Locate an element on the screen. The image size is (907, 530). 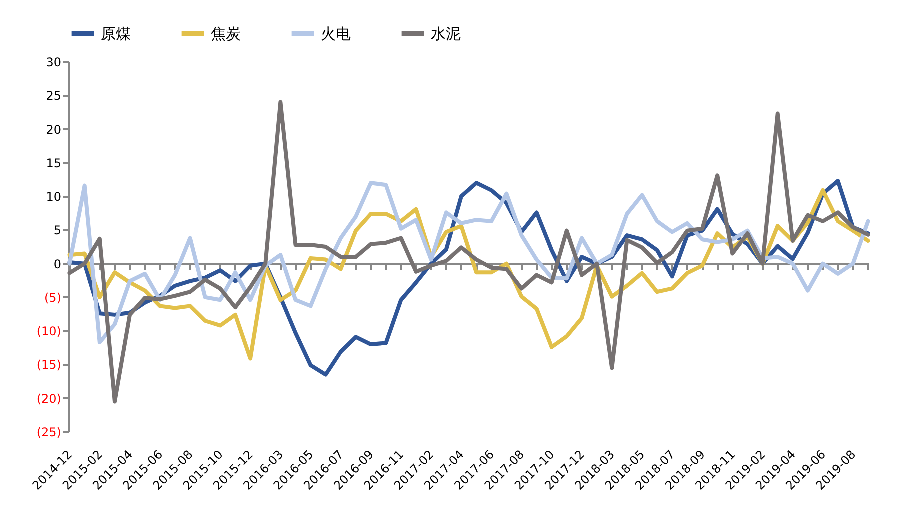
y-tick-label: 15 is located at coordinates (54, 163).